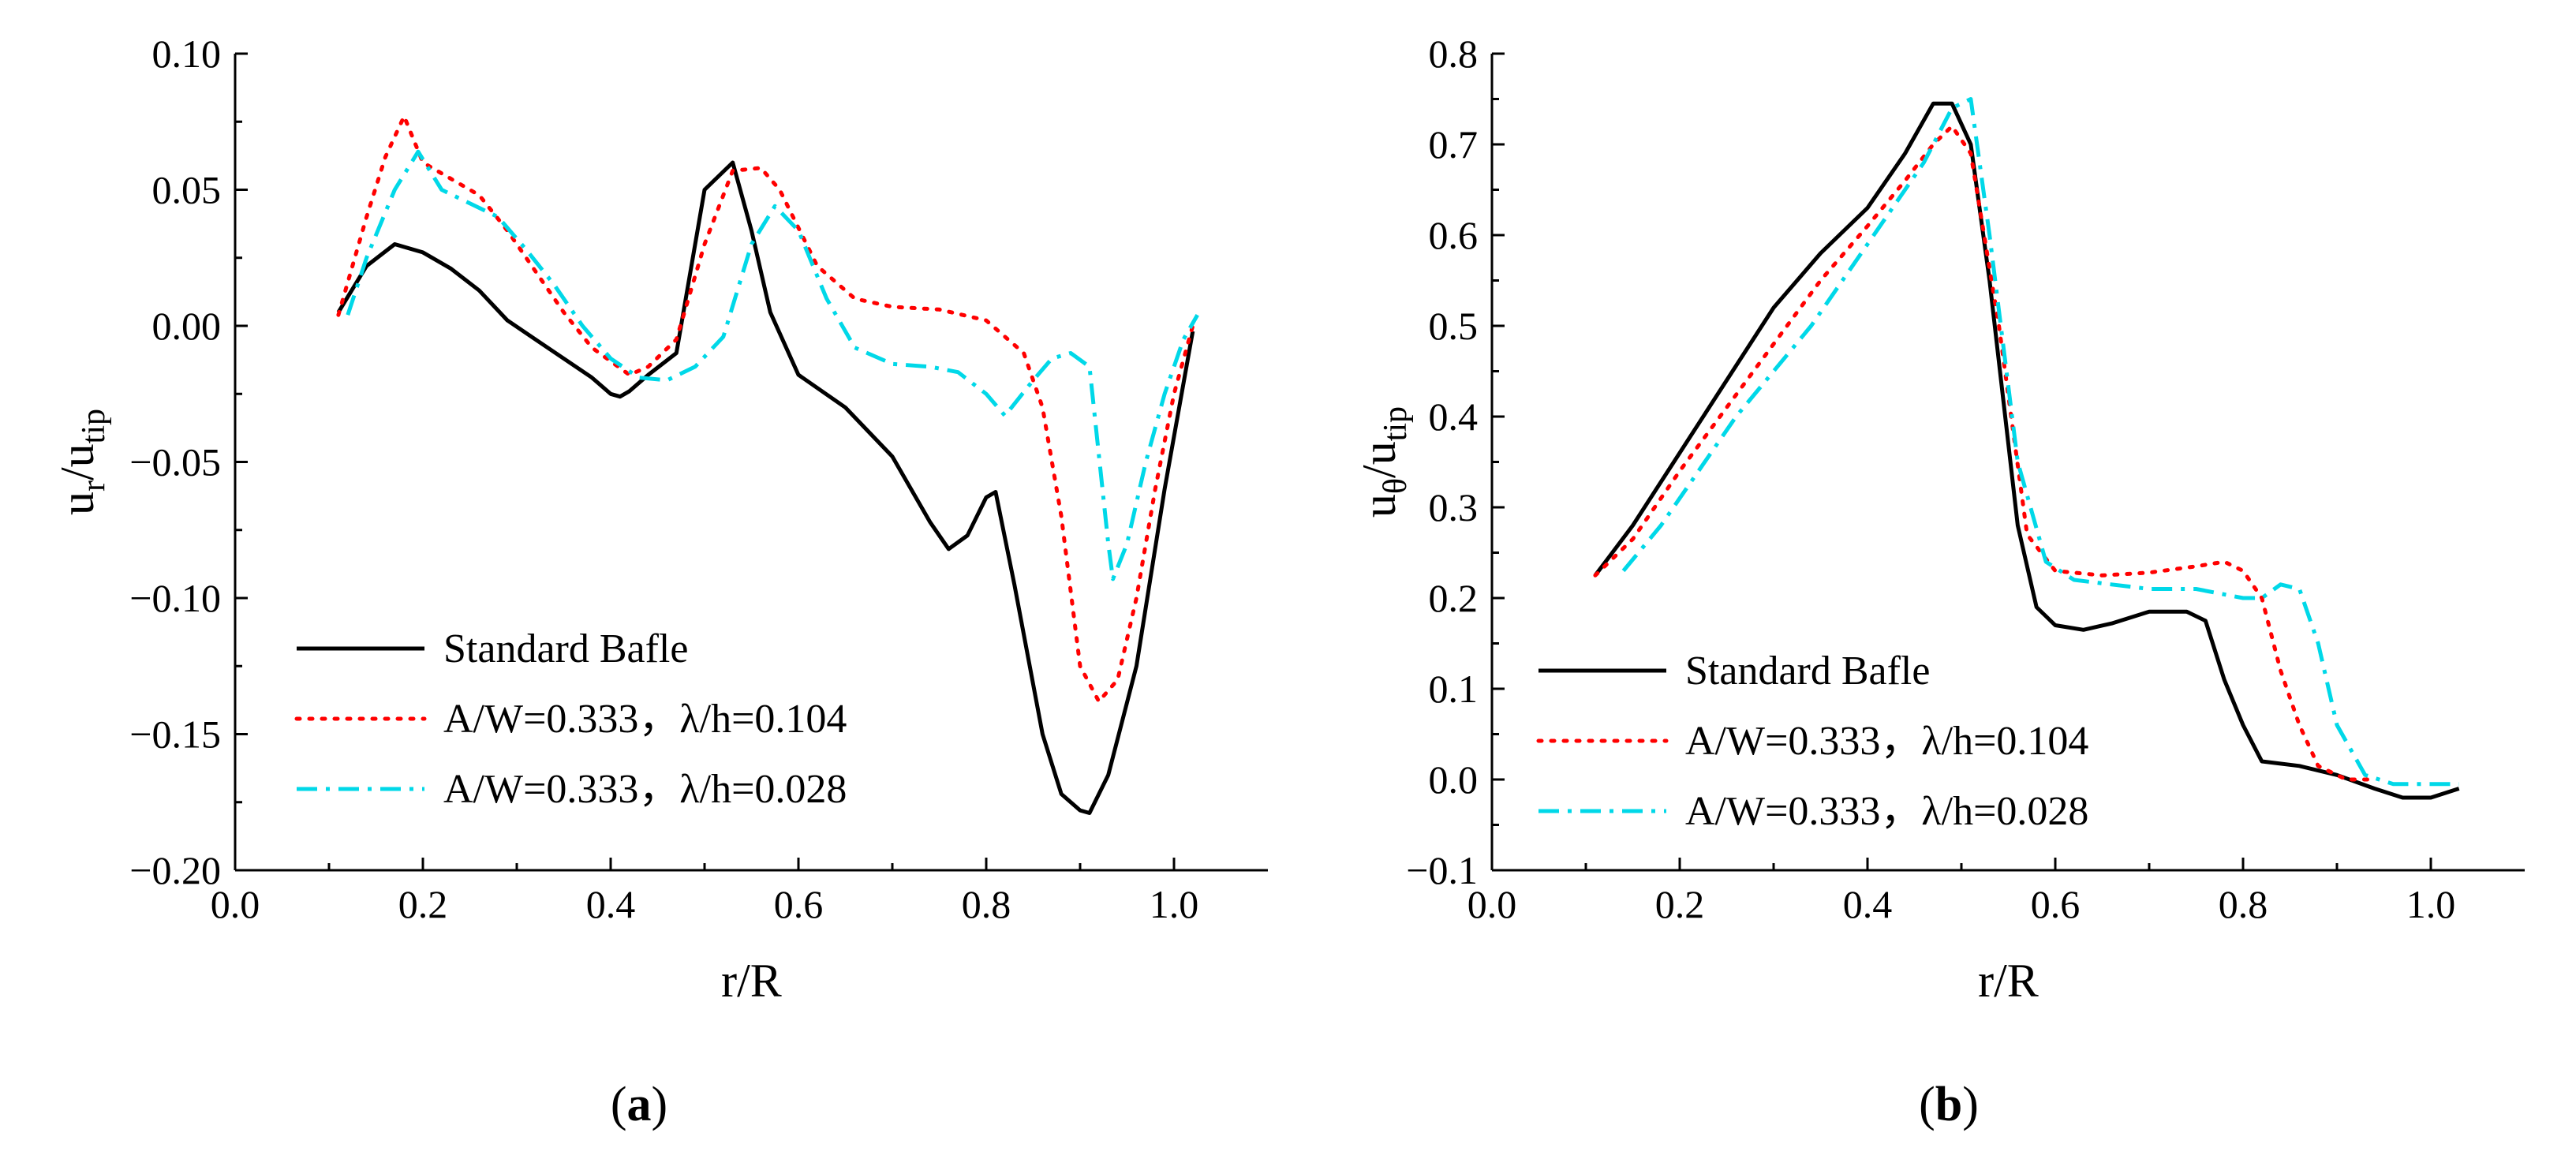  Describe the element at coordinates (1442, 870) in the screenshot. I see `y-tick-label: −0.1` at that location.